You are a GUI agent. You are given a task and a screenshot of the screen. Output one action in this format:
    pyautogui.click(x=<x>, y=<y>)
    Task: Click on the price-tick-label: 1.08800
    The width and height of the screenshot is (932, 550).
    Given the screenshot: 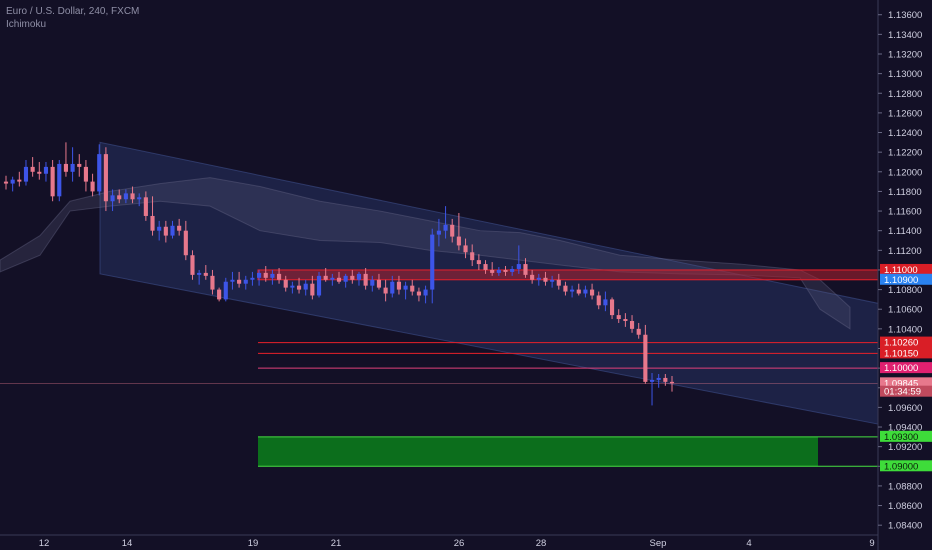 What is the action you would take?
    pyautogui.click(x=905, y=486)
    